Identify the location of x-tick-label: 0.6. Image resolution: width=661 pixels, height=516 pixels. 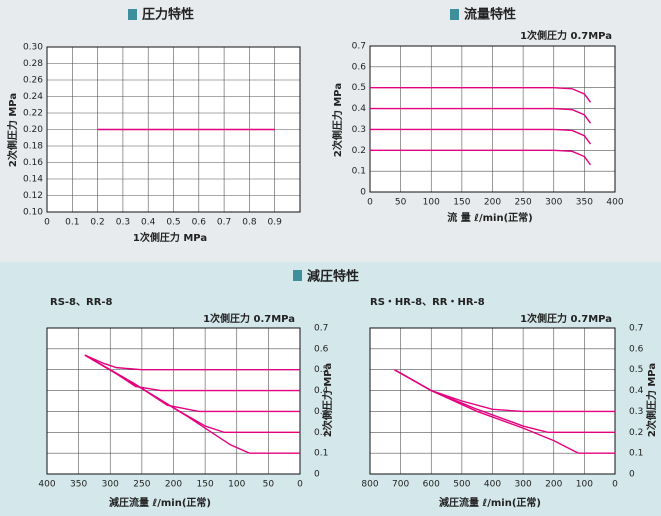
(199, 223).